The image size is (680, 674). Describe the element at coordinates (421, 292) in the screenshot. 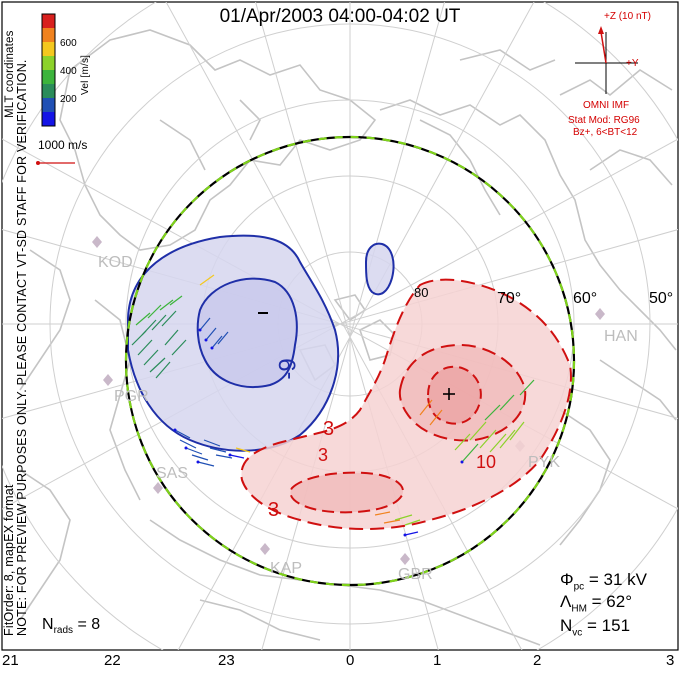

I see `latitude-label-80: 80` at that location.